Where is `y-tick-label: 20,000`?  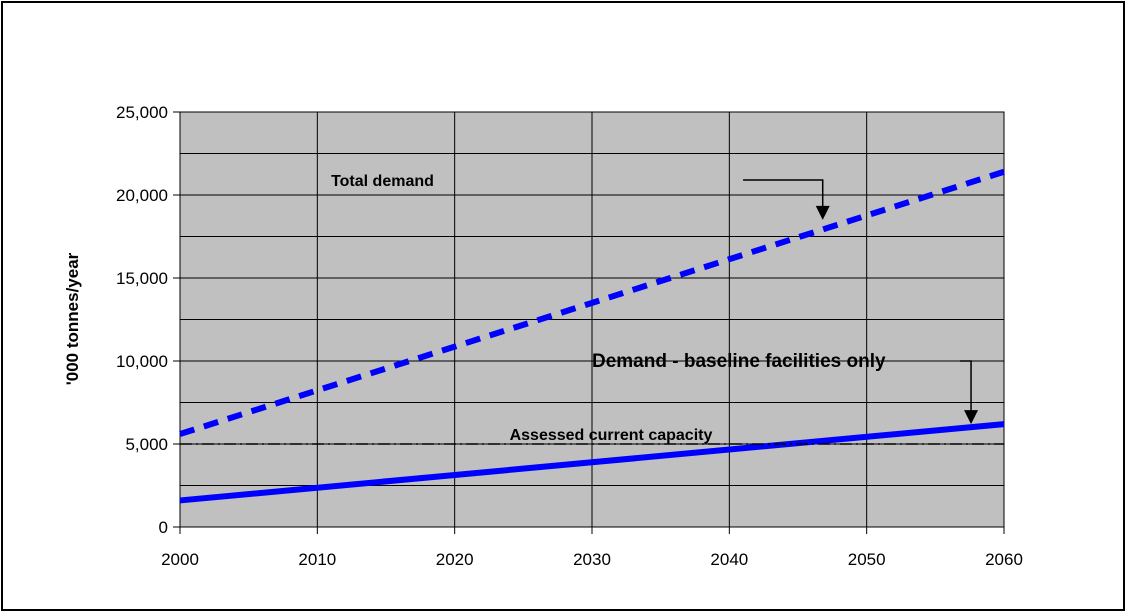
y-tick-label: 20,000 is located at coordinates (142, 195).